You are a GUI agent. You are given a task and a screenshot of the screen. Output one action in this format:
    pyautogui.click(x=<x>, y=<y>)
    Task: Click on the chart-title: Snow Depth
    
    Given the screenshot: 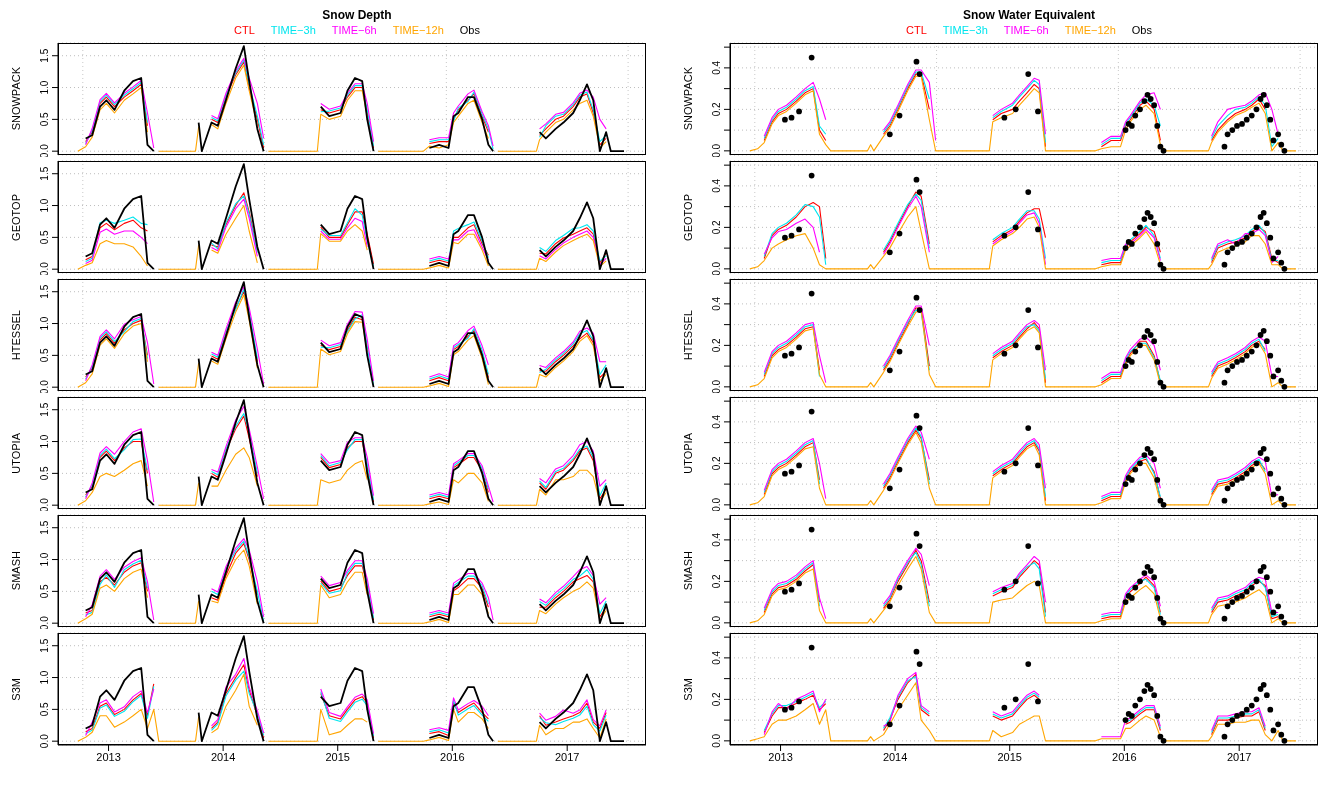 What is the action you would take?
    pyautogui.click(x=357, y=16)
    